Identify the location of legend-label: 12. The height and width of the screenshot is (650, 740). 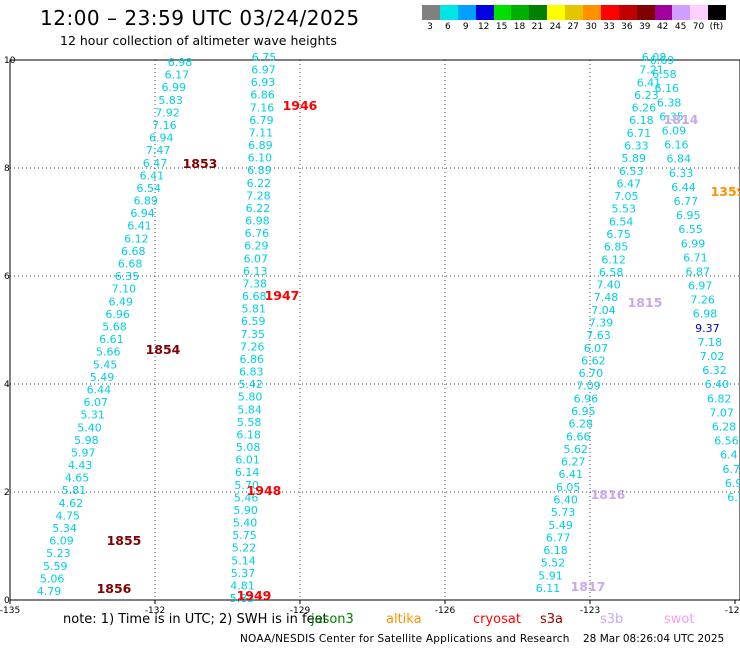
(483, 27).